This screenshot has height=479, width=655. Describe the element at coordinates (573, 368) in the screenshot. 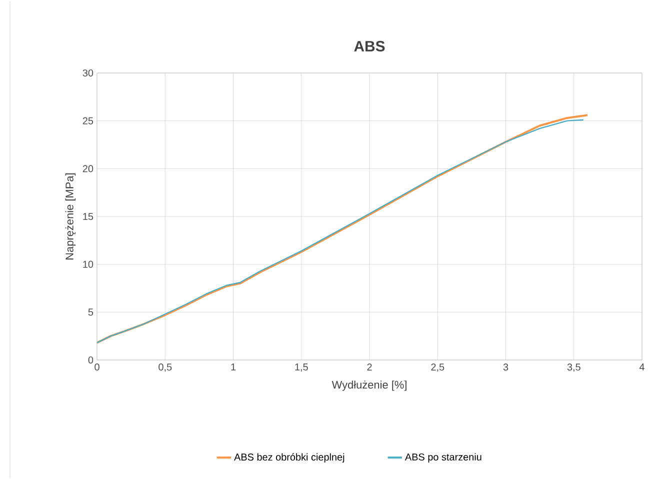

I see `x-tick-label: 3,5` at that location.